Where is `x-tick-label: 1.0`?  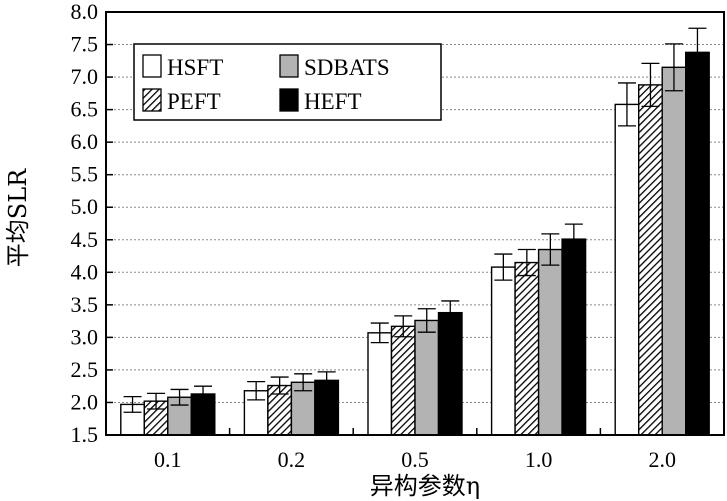
x-tick-label: 1.0 is located at coordinates (539, 459).